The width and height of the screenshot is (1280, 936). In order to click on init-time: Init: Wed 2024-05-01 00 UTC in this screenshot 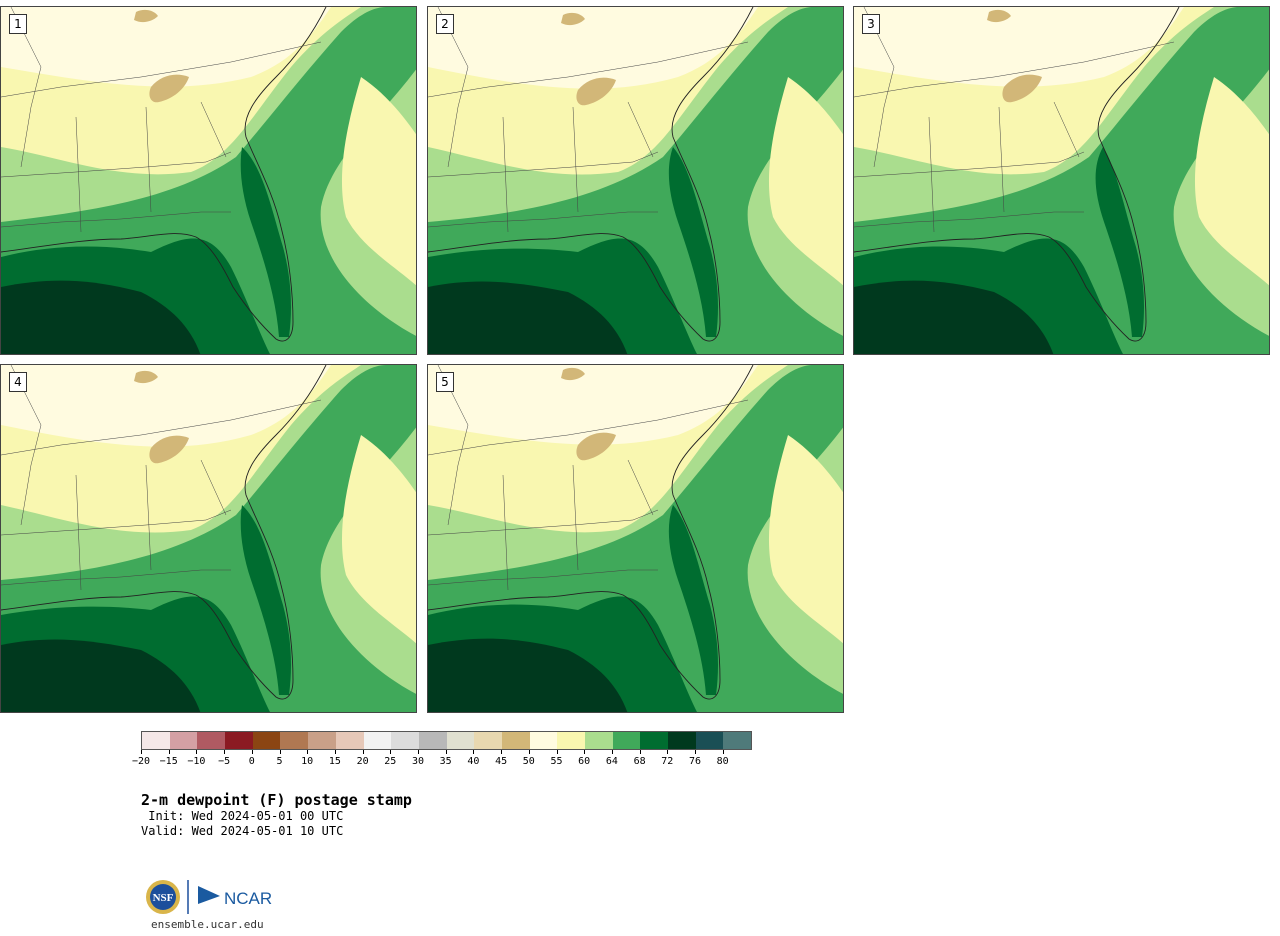, I will do `click(242, 816)`.